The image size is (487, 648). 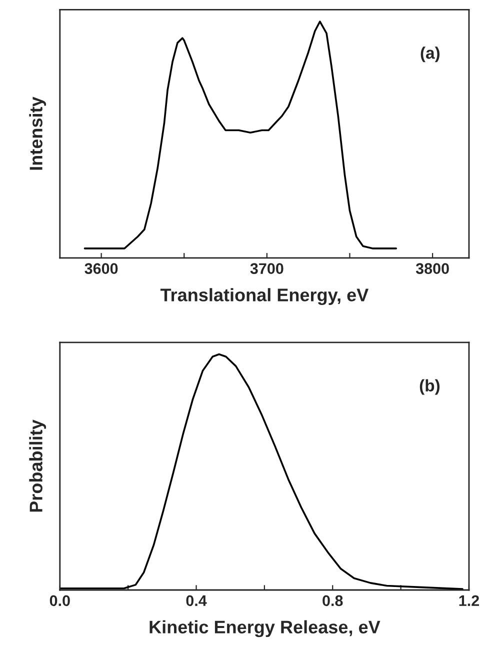 I want to click on x-tick-label: 0.8, so click(x=332, y=600).